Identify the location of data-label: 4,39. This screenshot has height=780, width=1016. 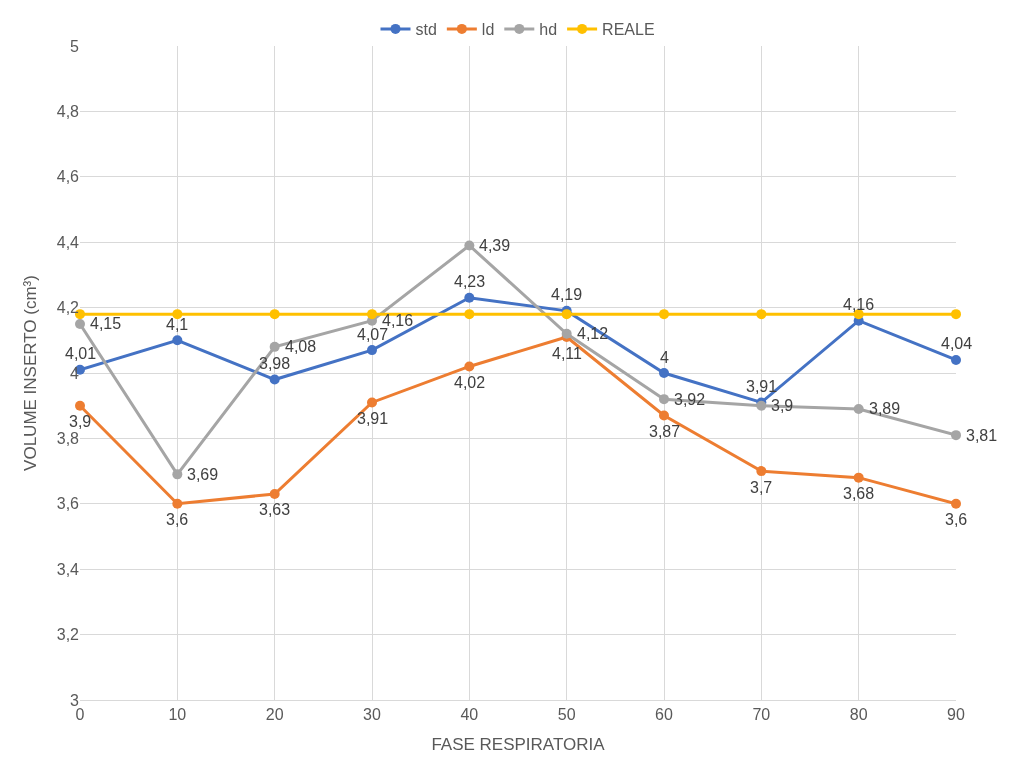
(495, 245).